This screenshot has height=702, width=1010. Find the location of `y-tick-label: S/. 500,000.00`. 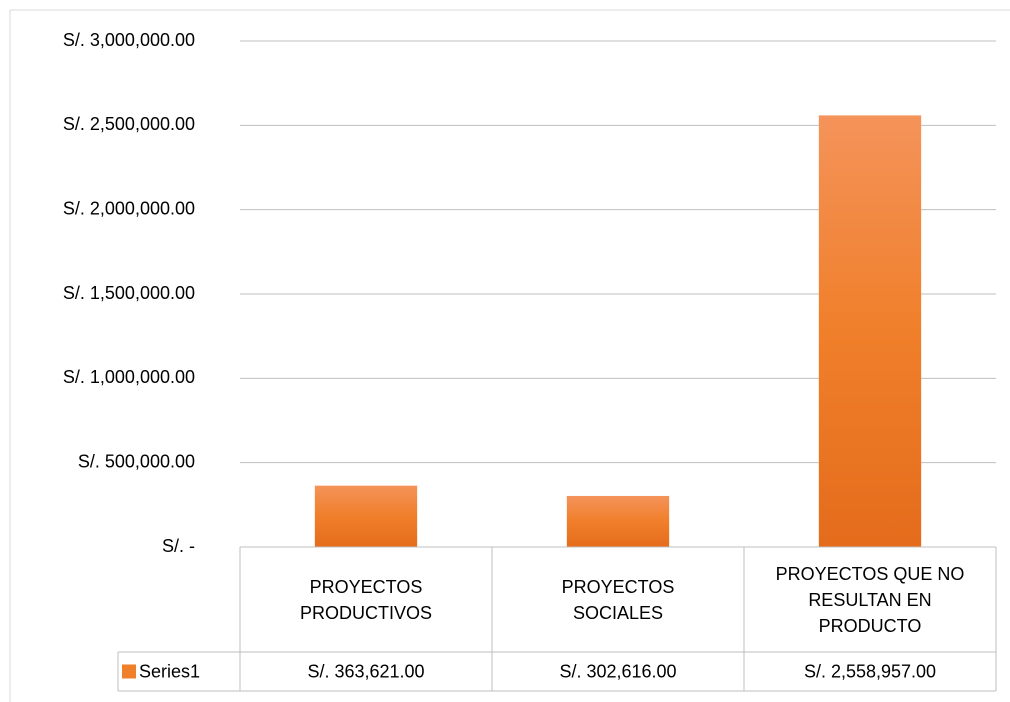

y-tick-label: S/. 500,000.00 is located at coordinates (136, 461).